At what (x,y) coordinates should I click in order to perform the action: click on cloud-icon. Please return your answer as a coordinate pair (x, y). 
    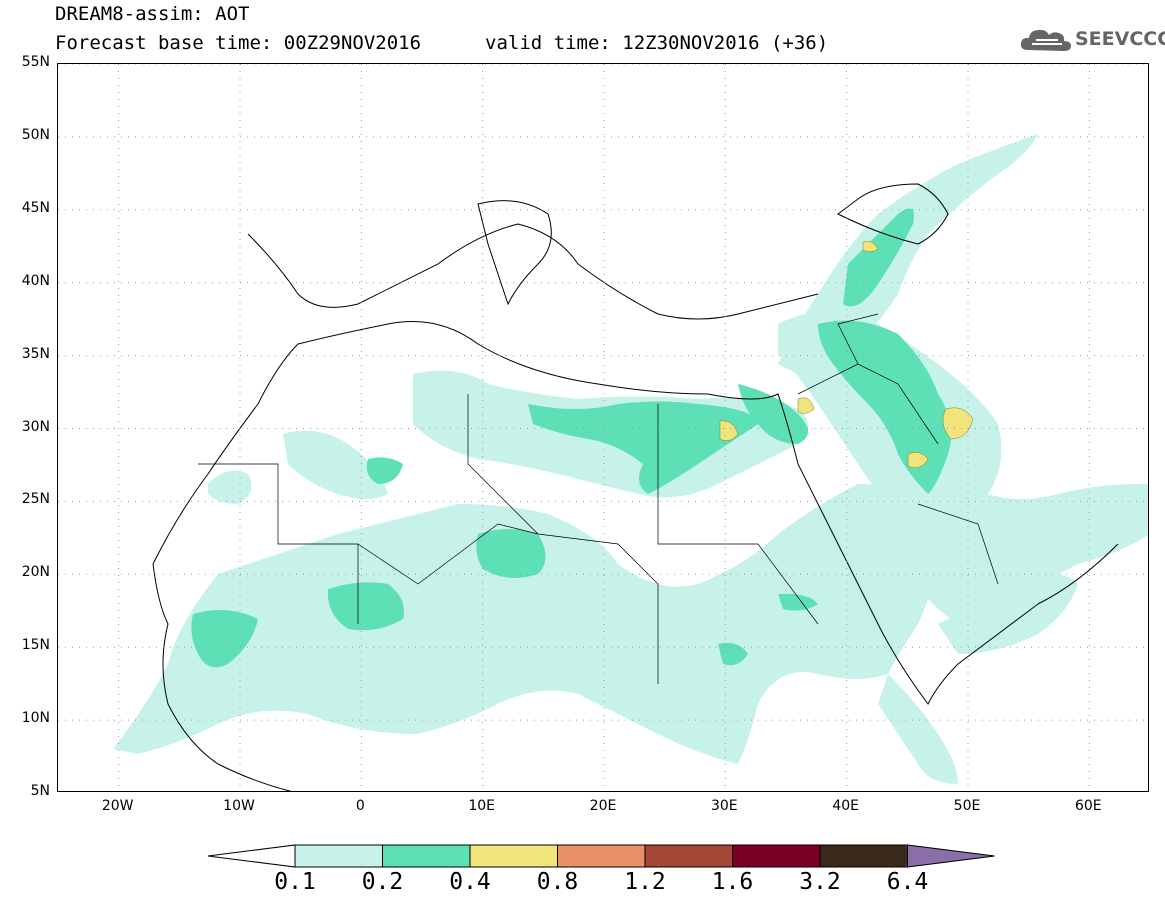
    Looking at the image, I should click on (1045, 40).